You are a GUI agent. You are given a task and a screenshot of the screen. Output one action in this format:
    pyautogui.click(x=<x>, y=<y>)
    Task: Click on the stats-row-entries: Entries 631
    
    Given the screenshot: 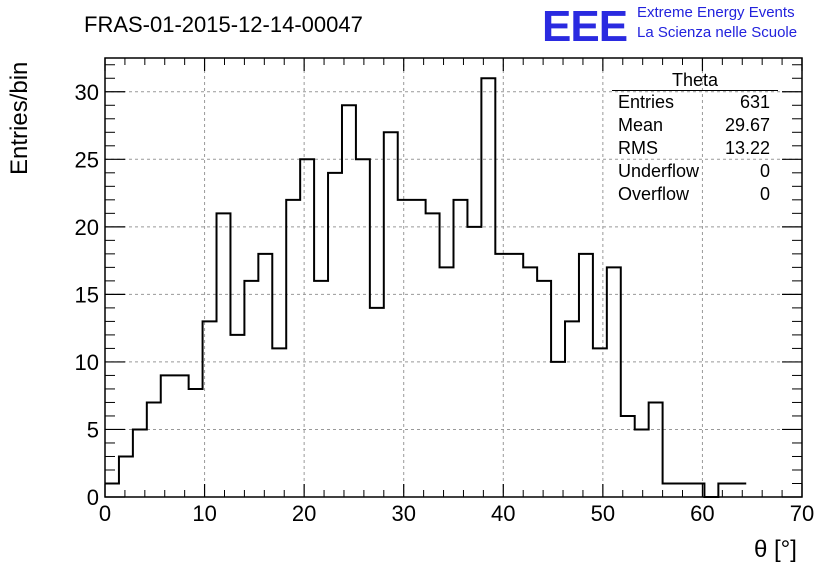 What is the action you would take?
    pyautogui.click(x=695, y=102)
    